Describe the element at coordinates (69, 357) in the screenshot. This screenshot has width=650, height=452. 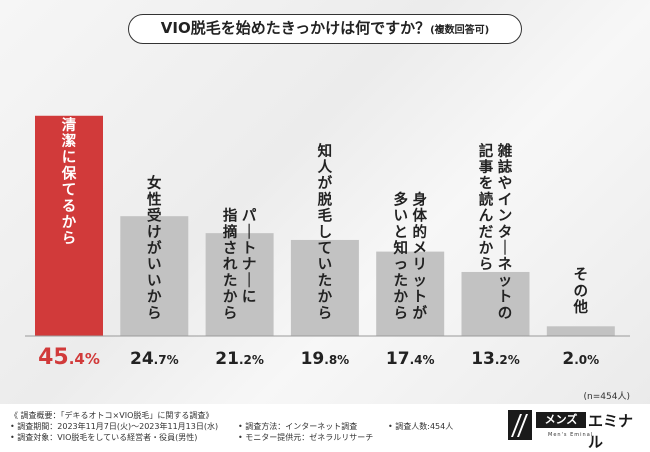
I see `value-label: 45.4%` at that location.